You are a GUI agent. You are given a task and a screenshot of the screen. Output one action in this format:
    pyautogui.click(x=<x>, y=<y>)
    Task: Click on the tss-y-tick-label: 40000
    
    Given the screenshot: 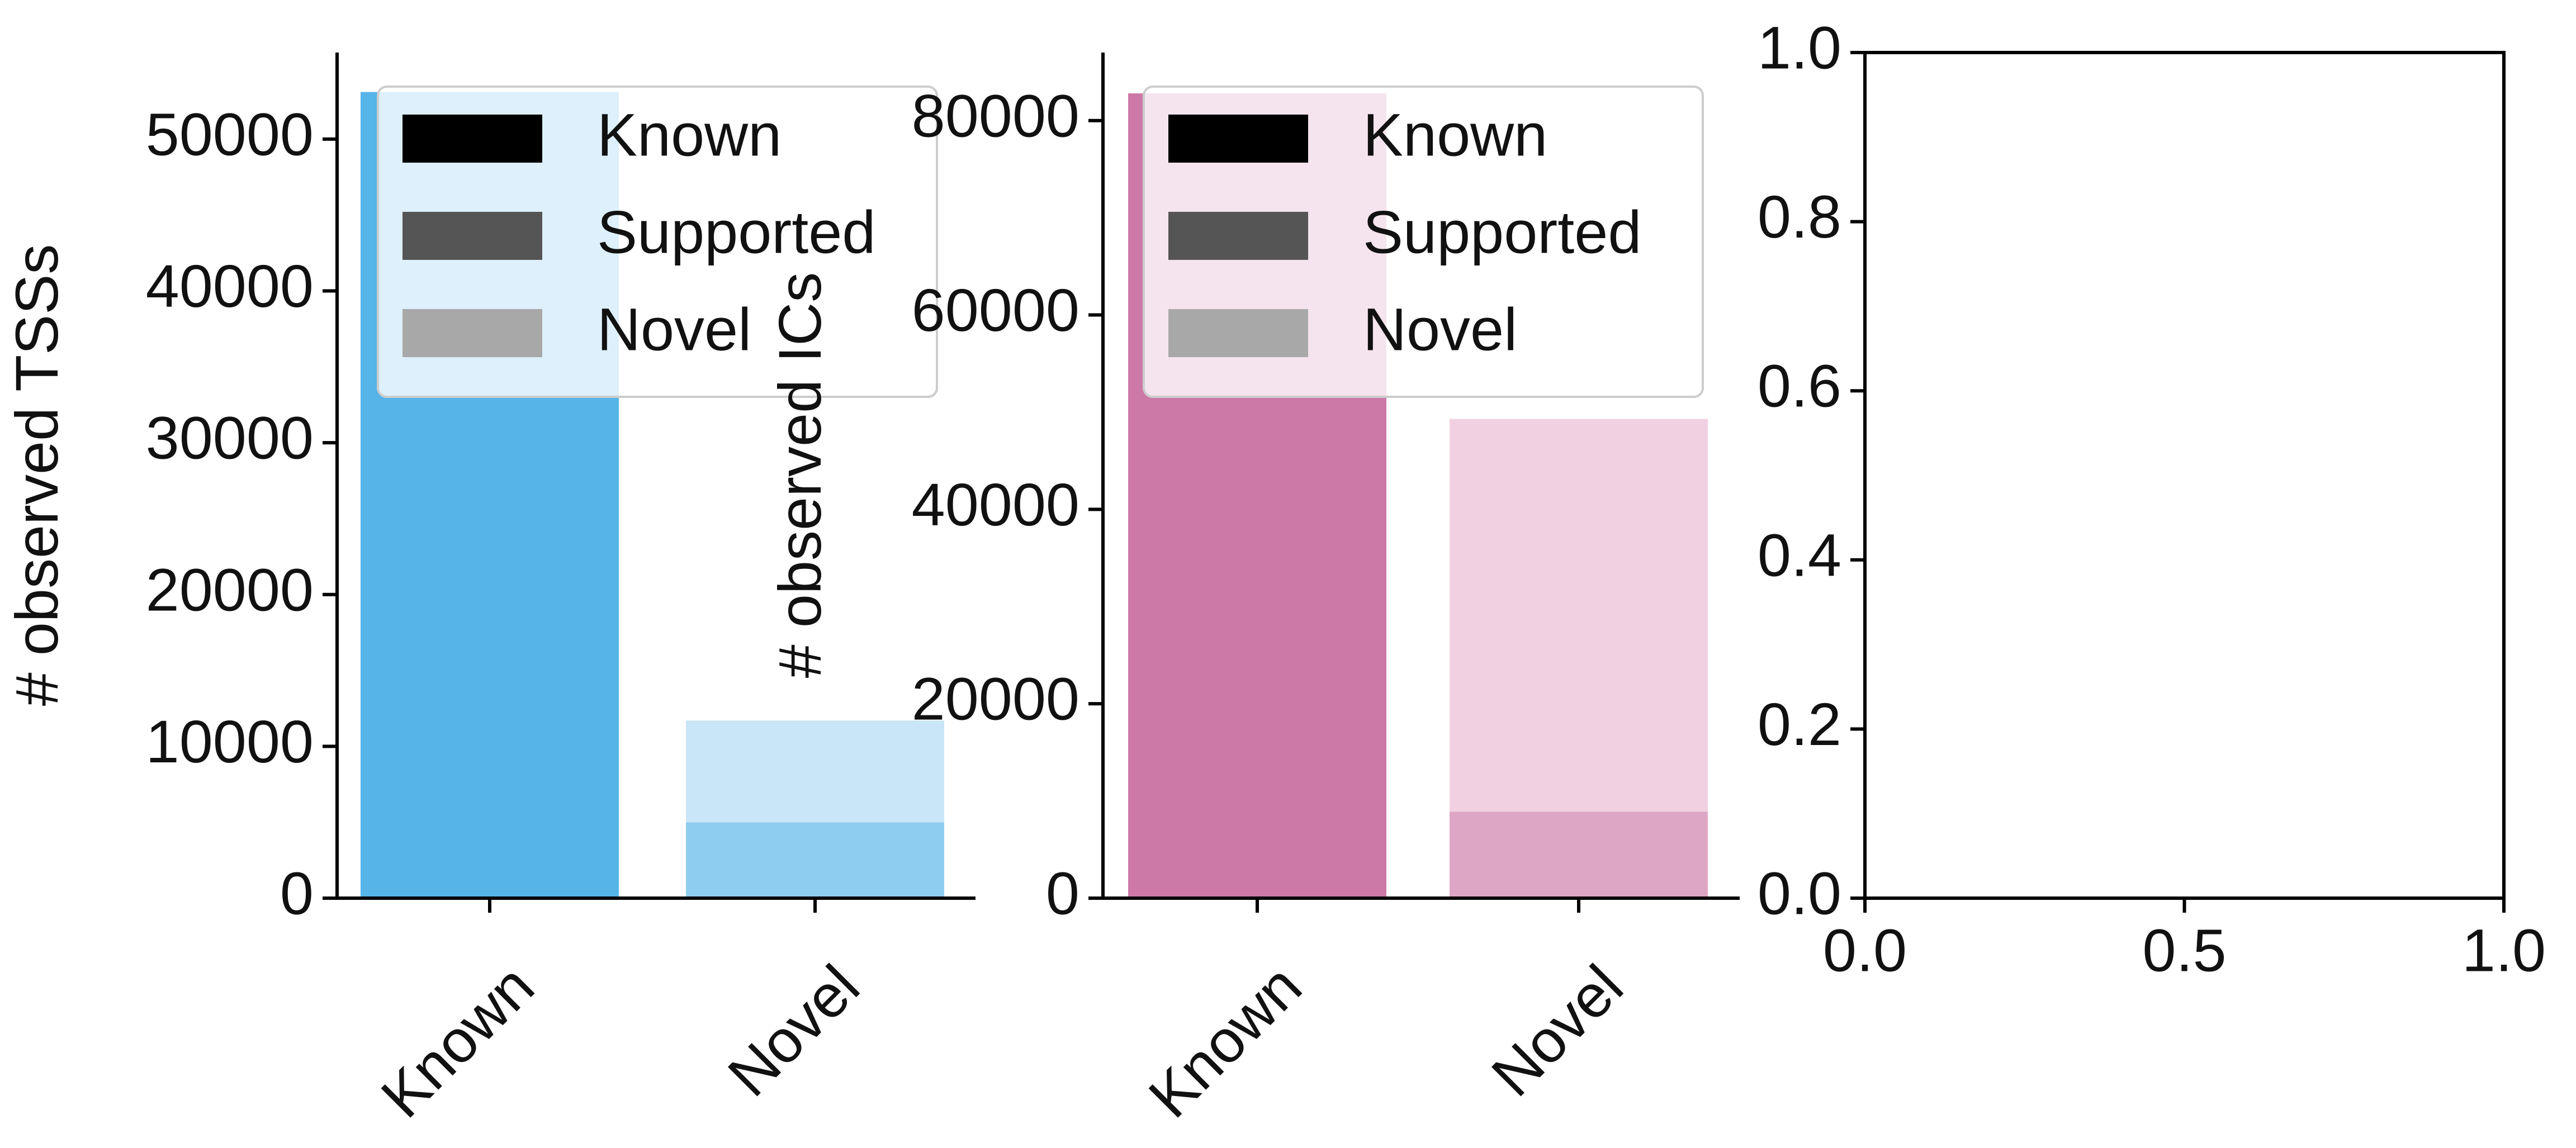 What is the action you would take?
    pyautogui.click(x=230, y=286)
    